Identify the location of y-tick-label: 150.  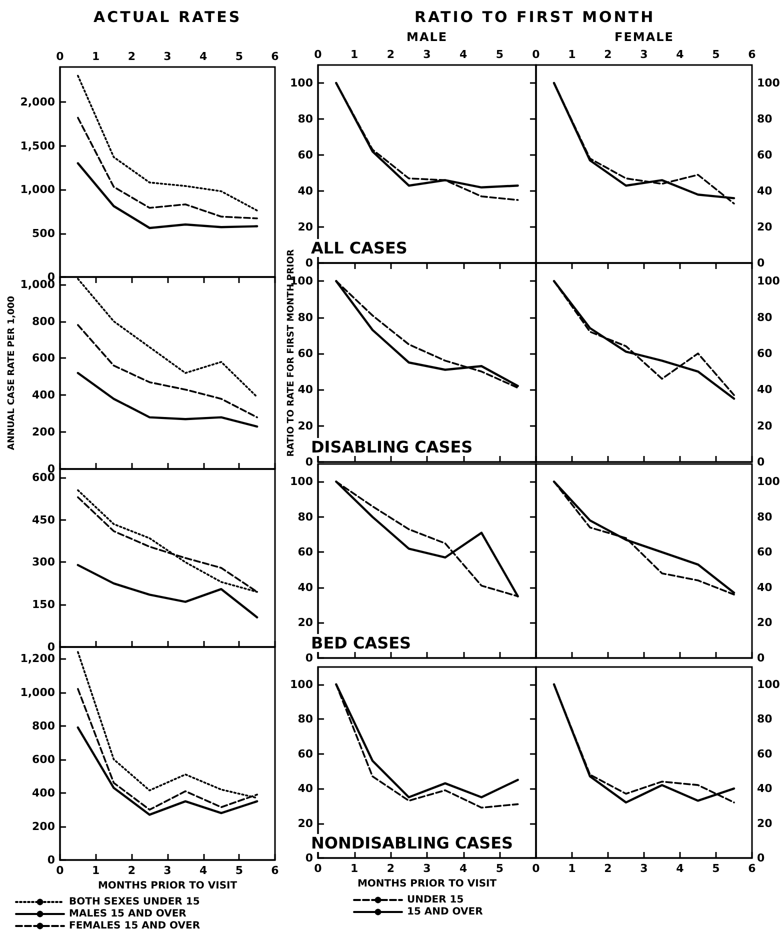
(44, 605).